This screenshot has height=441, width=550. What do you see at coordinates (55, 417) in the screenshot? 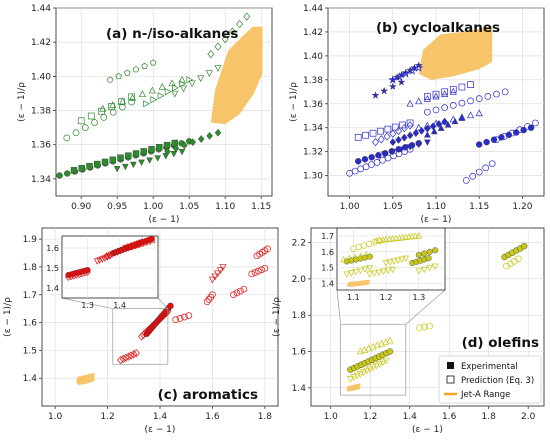
I see `x-tick-label: 1.0` at bounding box center [55, 417].